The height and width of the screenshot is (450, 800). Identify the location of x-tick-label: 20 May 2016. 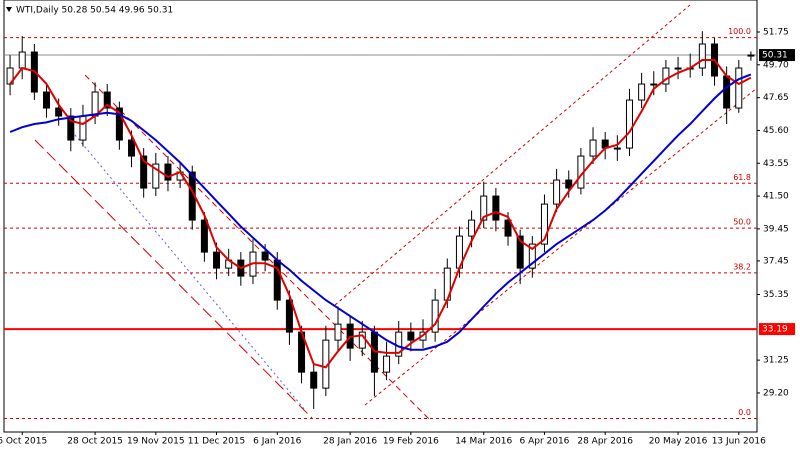
(678, 442).